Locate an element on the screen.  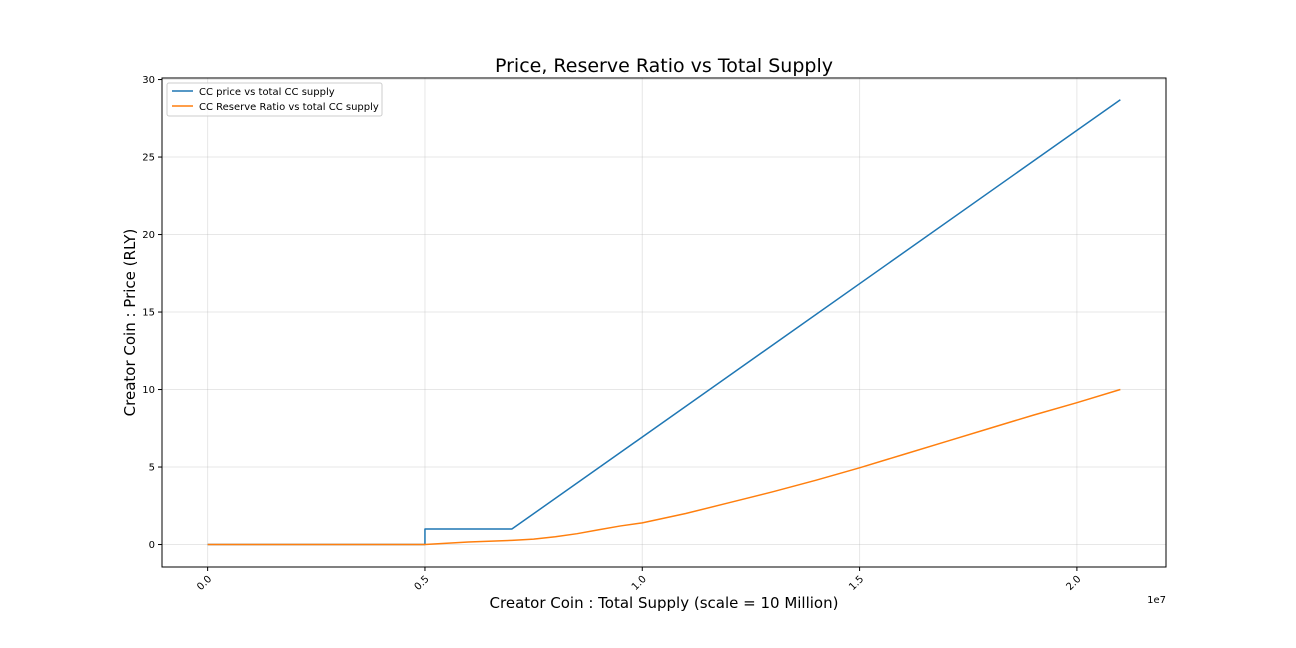
y-tick-label: 0 is located at coordinates (152, 545).